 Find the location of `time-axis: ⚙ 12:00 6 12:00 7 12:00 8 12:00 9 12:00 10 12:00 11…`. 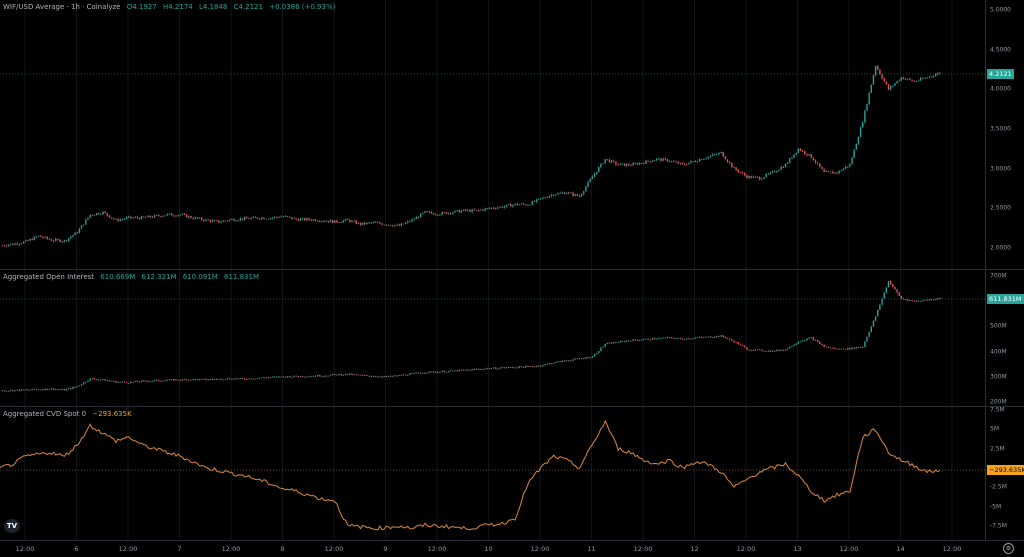

time-axis: ⚙ 12:00 6 12:00 7 12:00 8 12:00 9 12:00 10 12:00 11… is located at coordinates (512, 548).